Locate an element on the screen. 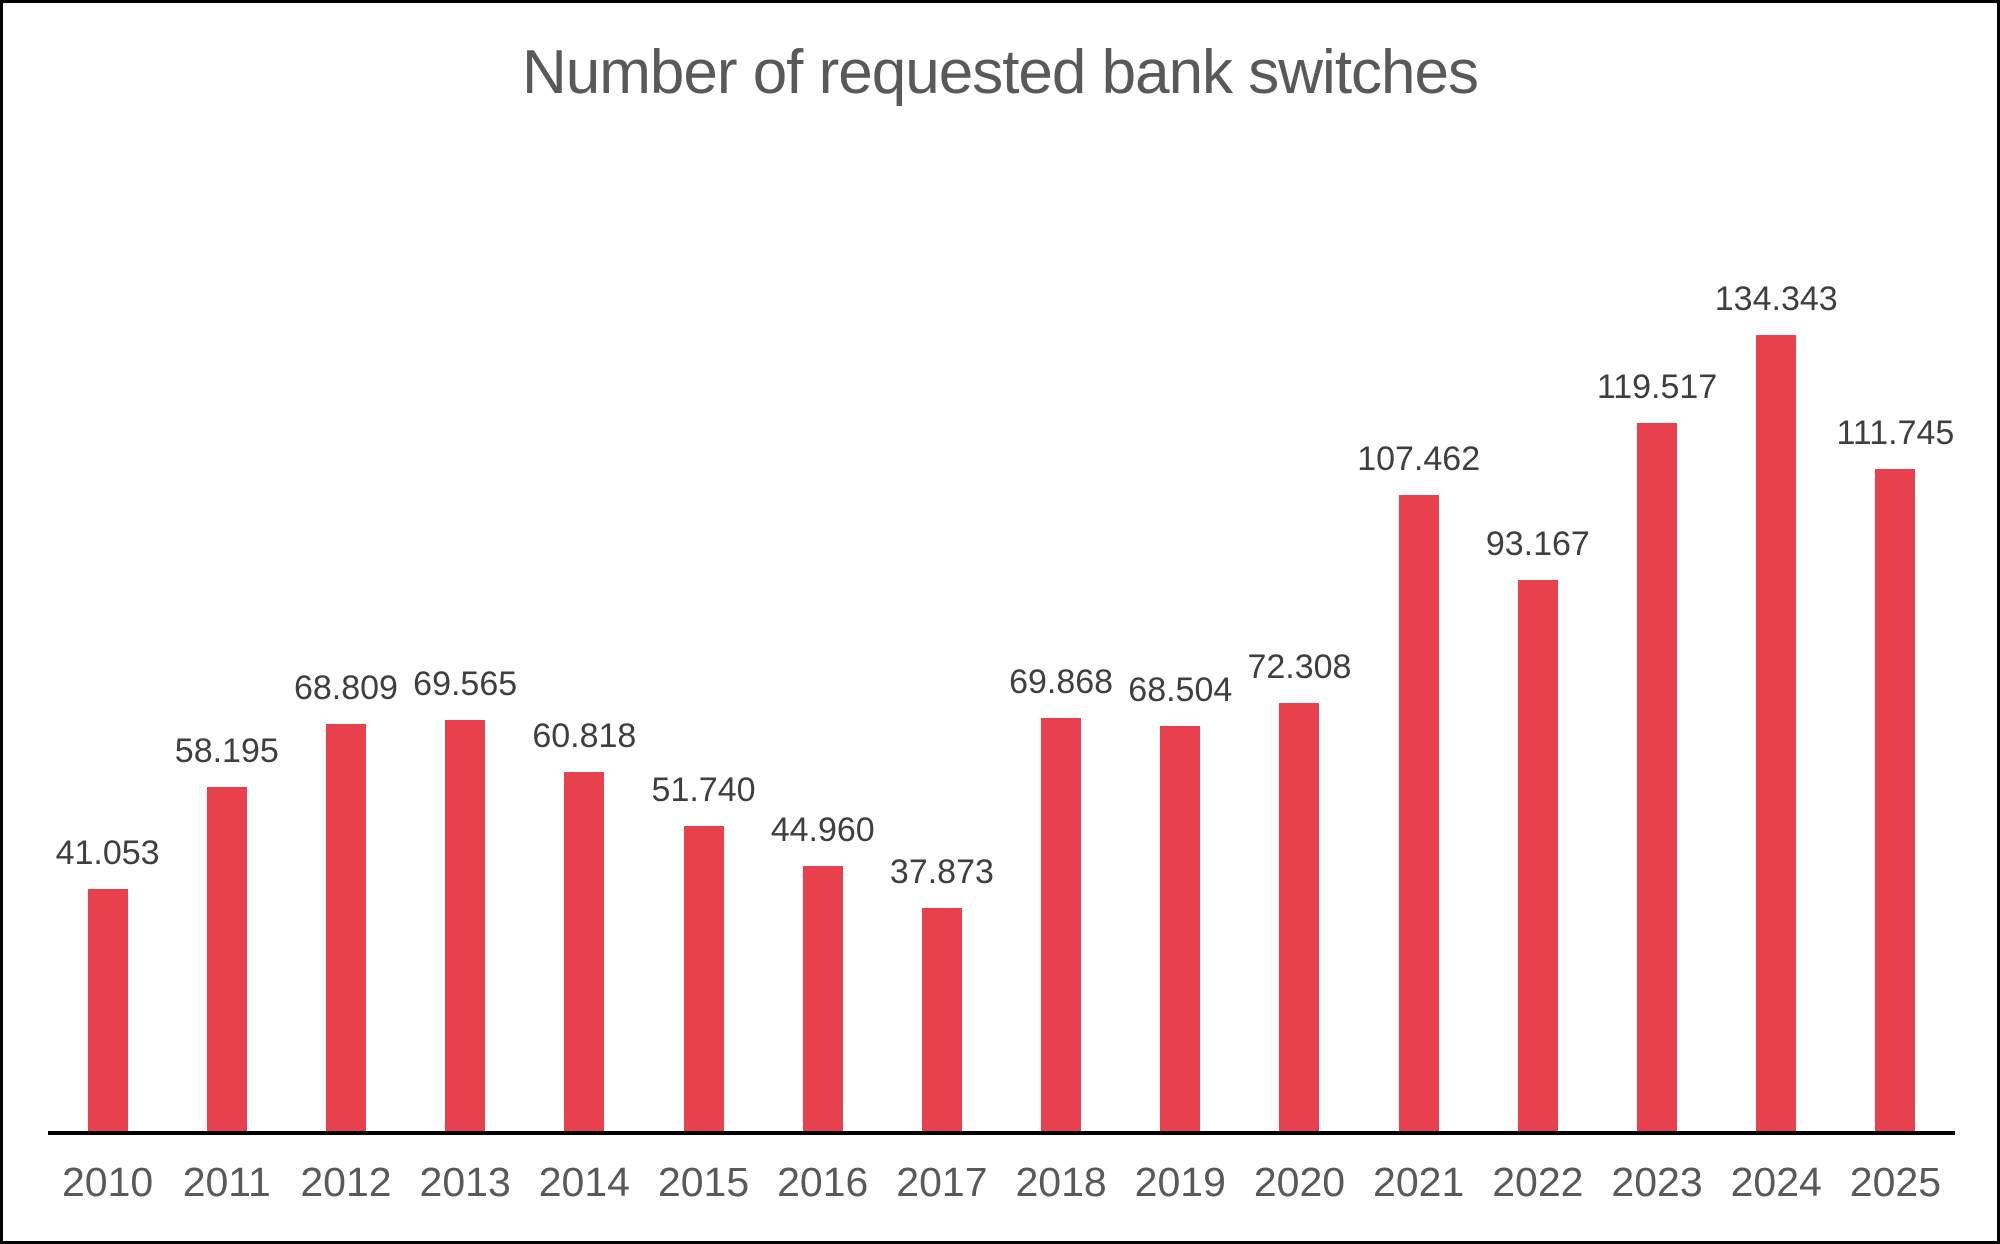 The height and width of the screenshot is (1244, 2000). bar-2019 is located at coordinates (1180, 929).